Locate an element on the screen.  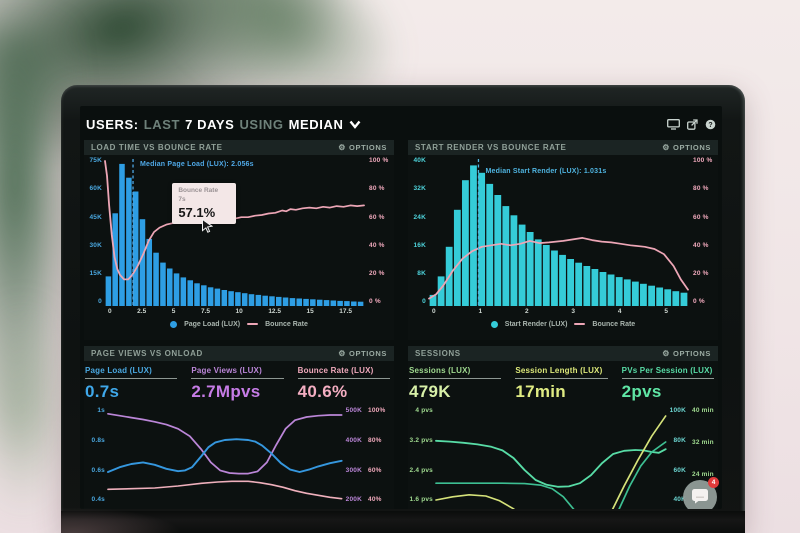
last-label: LAST is located at coordinates (162, 124).